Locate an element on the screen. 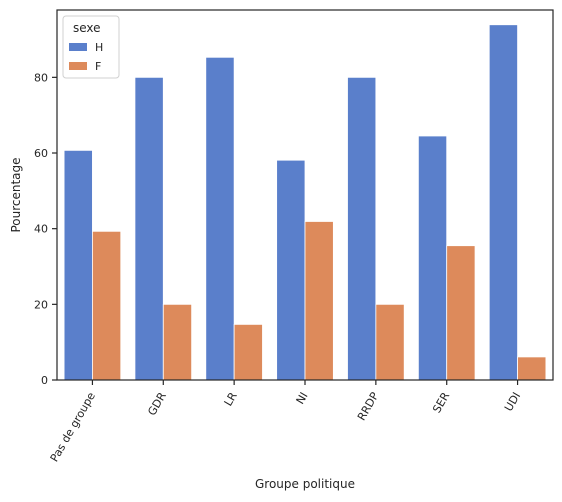  legend-title: sexe is located at coordinates (87, 28).